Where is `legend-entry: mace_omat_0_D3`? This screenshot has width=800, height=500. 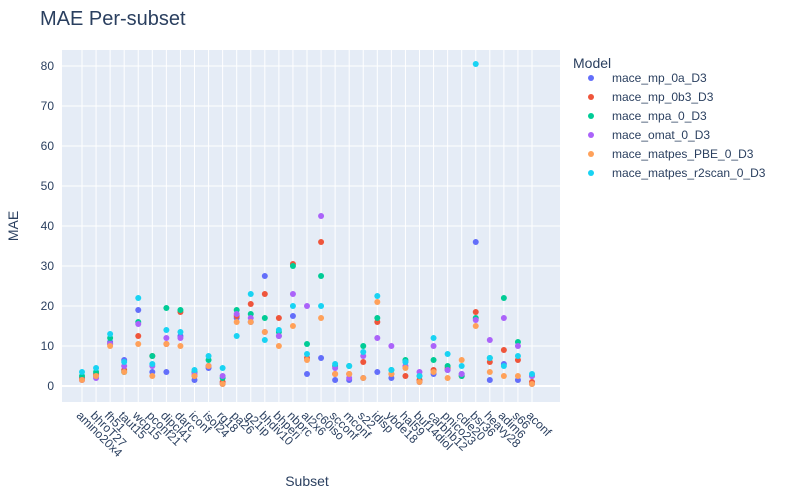
legend-entry: mace_omat_0_D3 is located at coordinates (661, 135).